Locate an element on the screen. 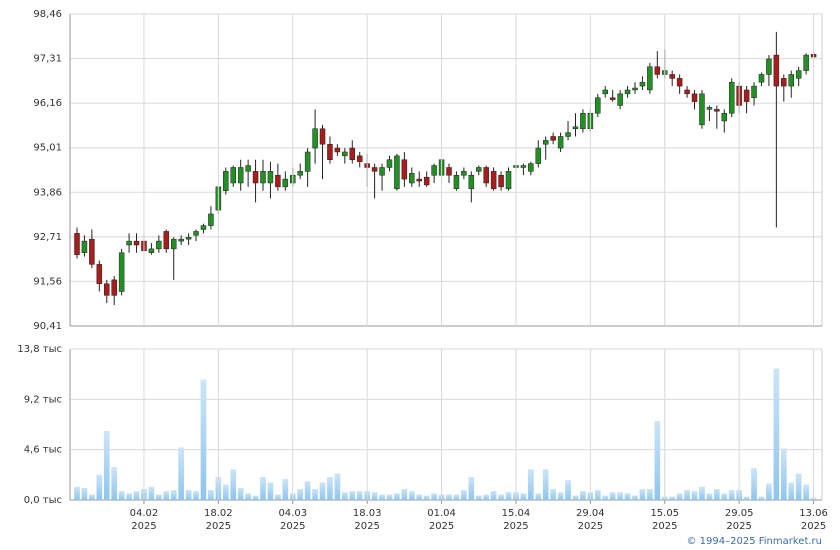 The image size is (840, 550). copyright: © 1994–2025 Finmarket.ru is located at coordinates (754, 541).